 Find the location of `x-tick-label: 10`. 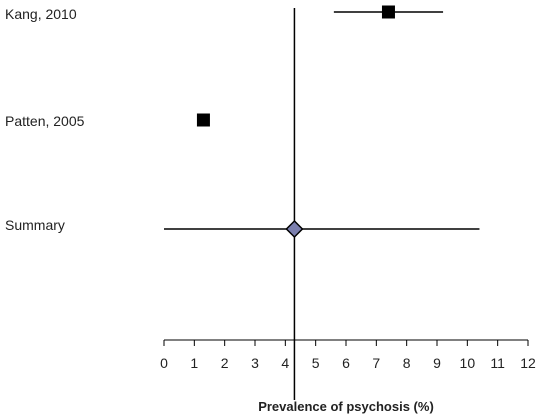

x-tick-label: 10 is located at coordinates (468, 363).